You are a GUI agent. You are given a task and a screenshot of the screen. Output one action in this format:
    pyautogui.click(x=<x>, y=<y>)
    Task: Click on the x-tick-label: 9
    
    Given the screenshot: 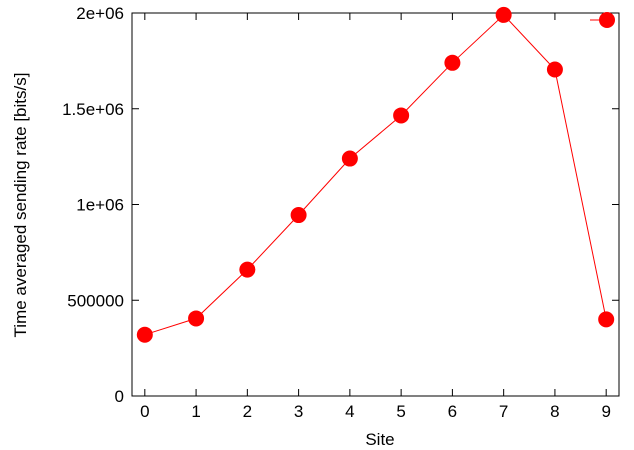 What is the action you would take?
    pyautogui.click(x=605, y=411)
    